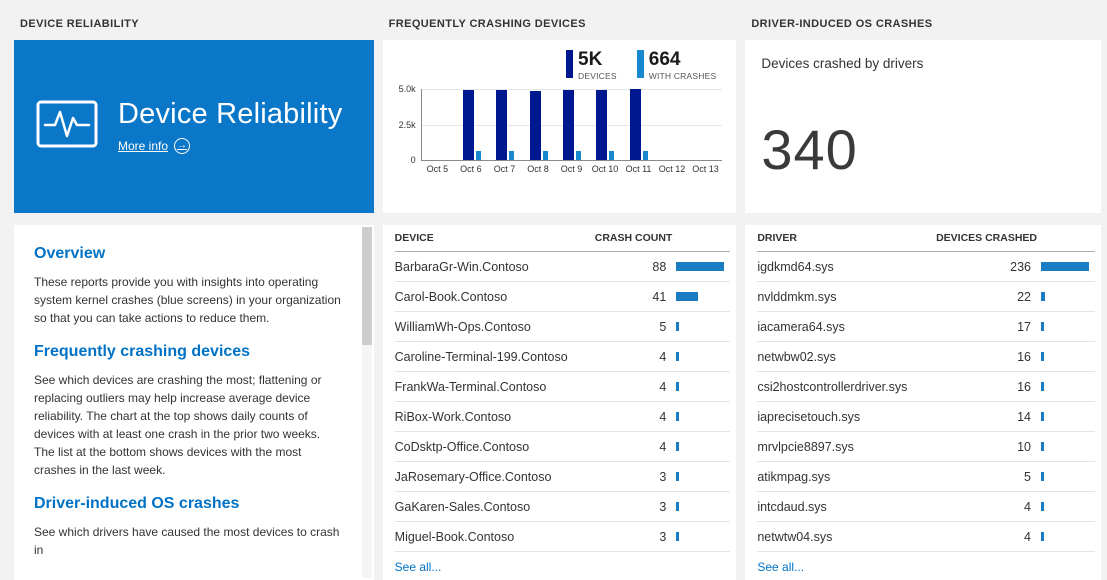 This screenshot has height=580, width=1107. Describe the element at coordinates (562, 327) in the screenshot. I see `device-row: WilliamWh-Ops.Contoso 5` at that location.